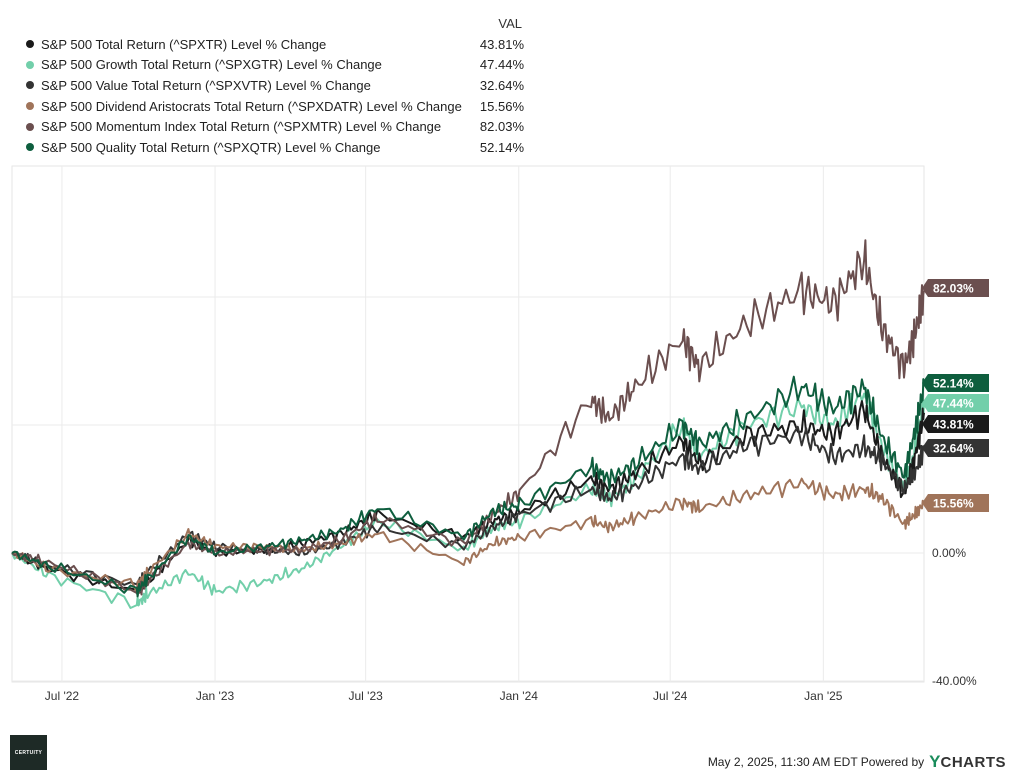 This screenshot has width=1024, height=781. Describe the element at coordinates (215, 696) in the screenshot. I see `x-tick-label: Jan '23` at that location.